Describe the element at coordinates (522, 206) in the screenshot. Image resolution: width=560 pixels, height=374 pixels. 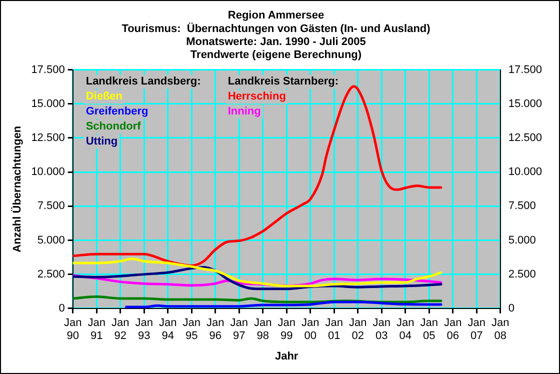
I see `y2-tick-label: 7.500` at that location.